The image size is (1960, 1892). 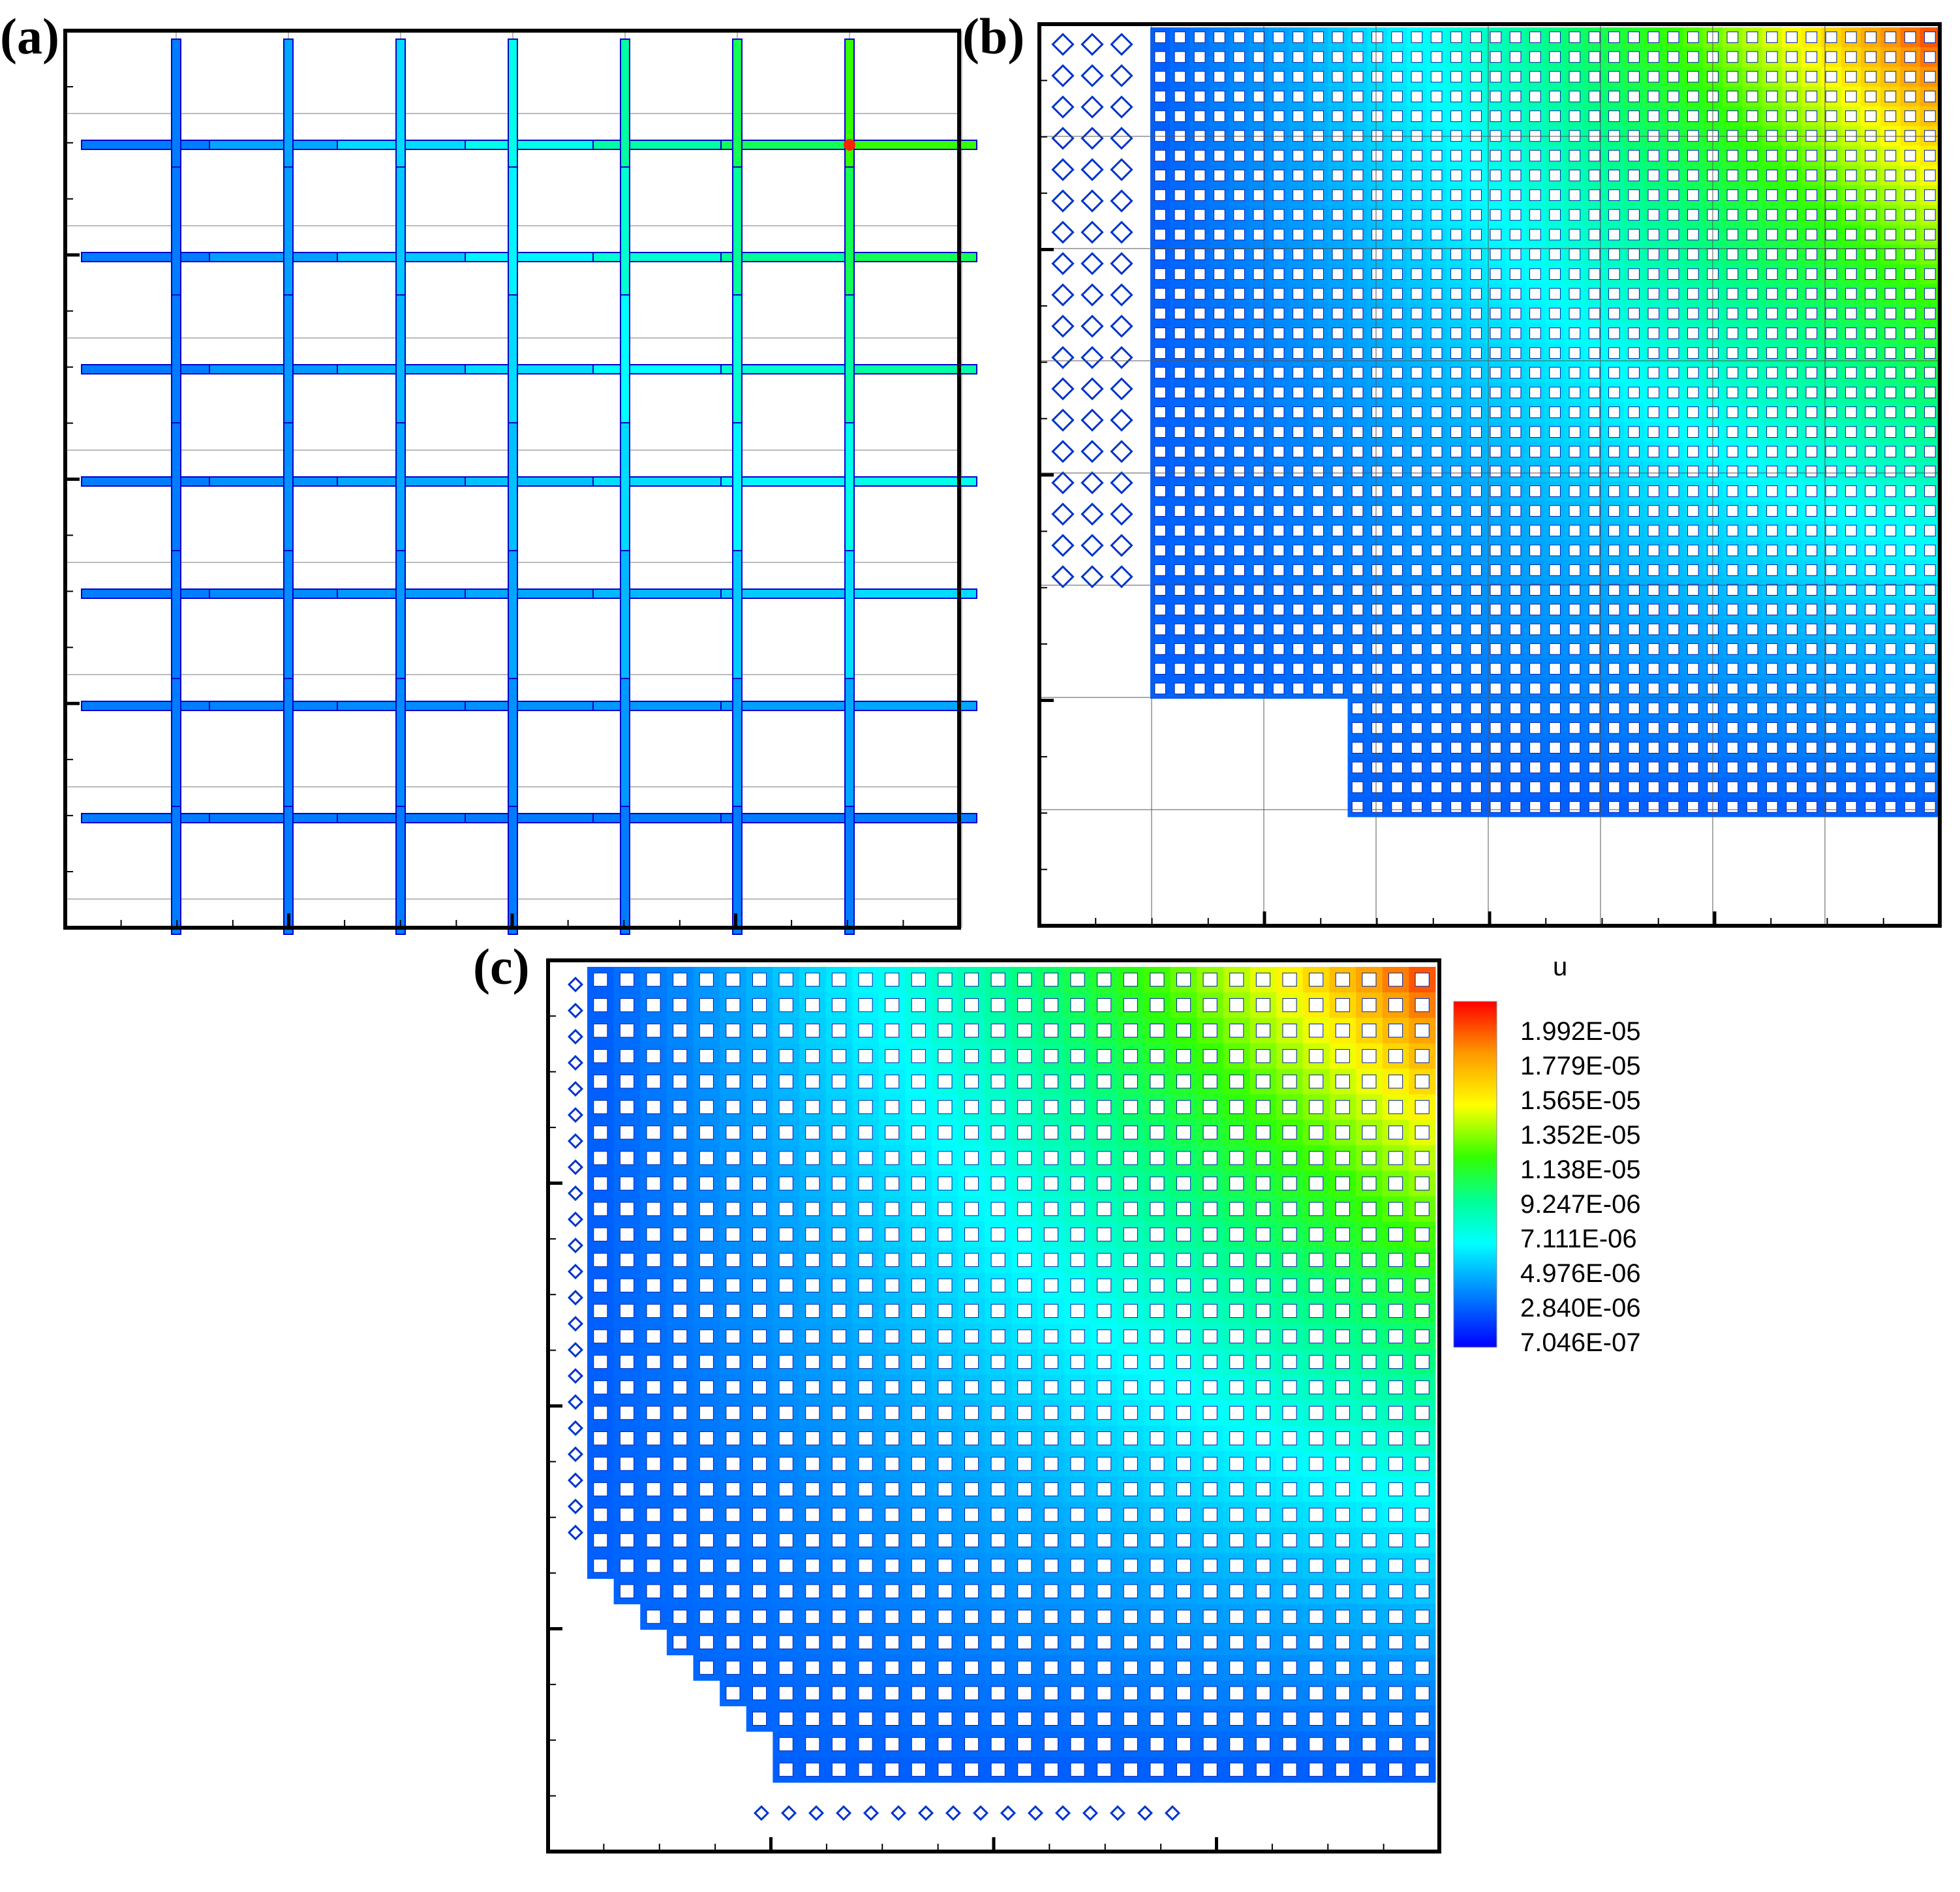 I want to click on legend-level-9: 2.840E-06, so click(x=1580, y=1308).